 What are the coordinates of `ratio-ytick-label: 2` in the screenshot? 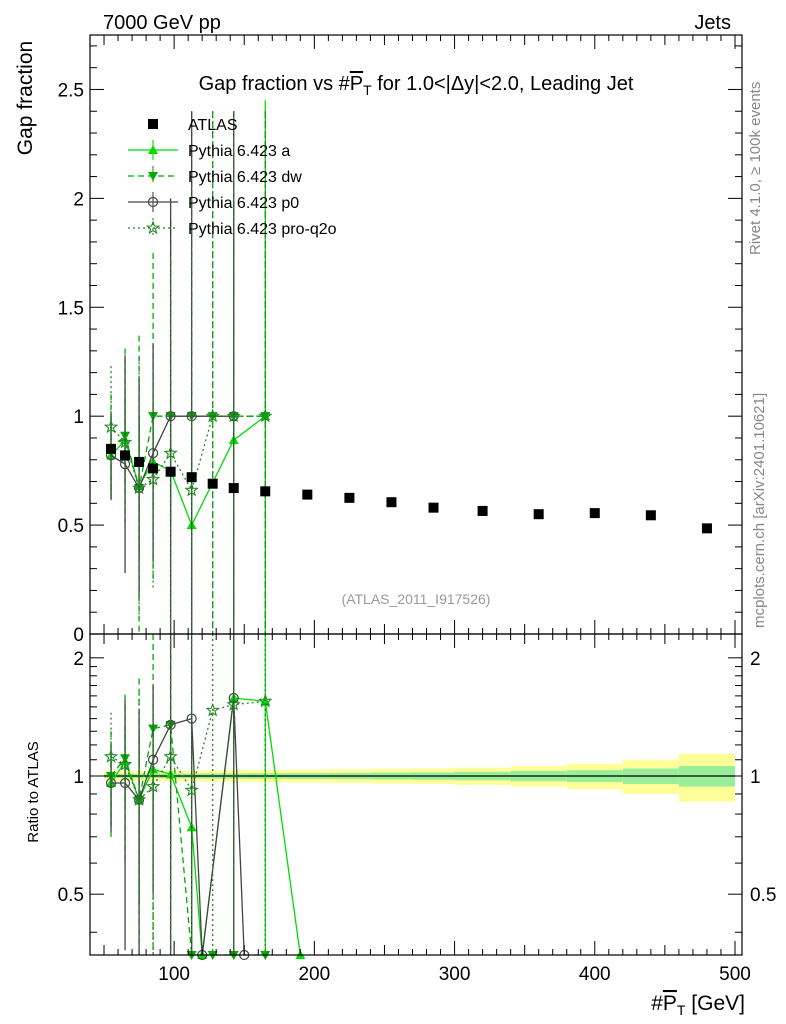 It's located at (78, 659).